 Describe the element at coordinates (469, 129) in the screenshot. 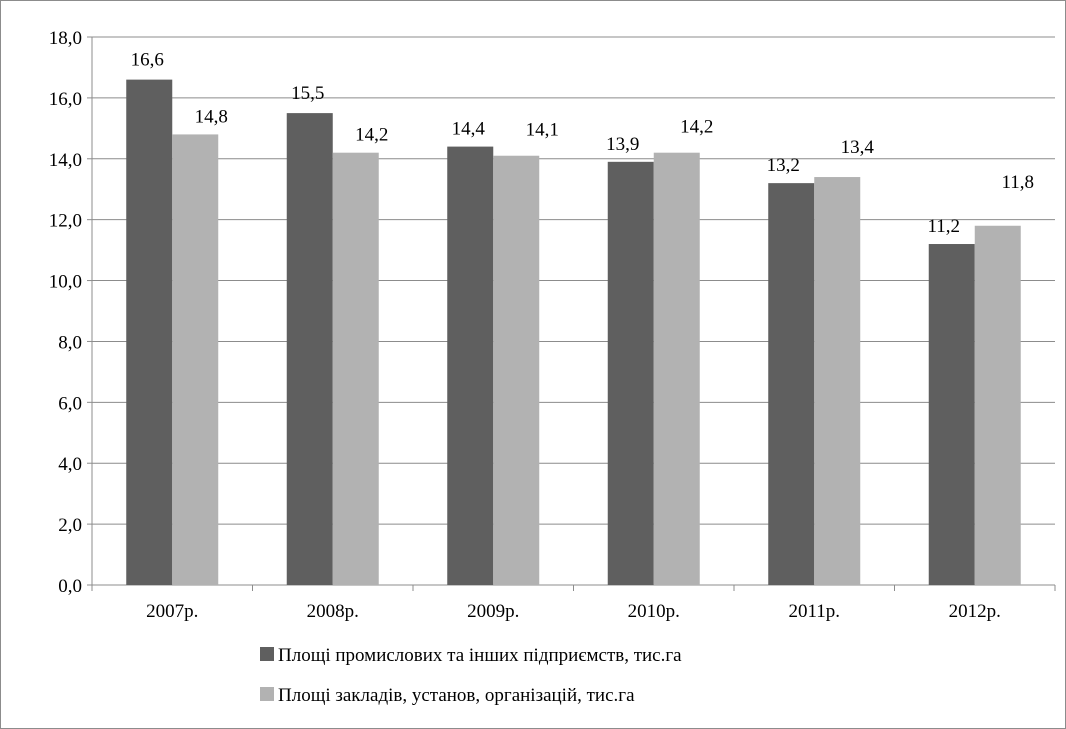

I see `data-label-series-1: 14,4` at that location.